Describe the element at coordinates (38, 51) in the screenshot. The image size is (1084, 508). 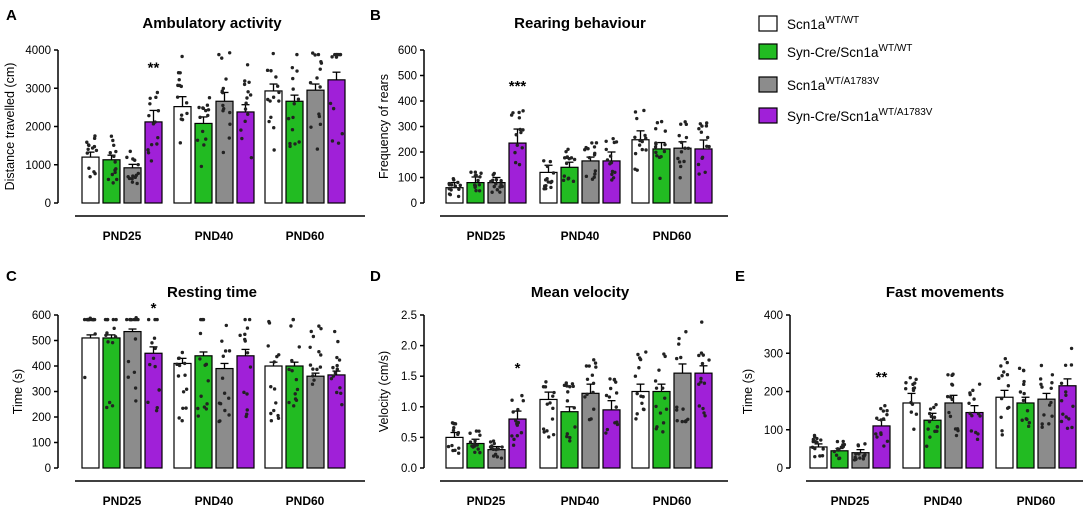
I see `y-tick-label: 4000` at that location.